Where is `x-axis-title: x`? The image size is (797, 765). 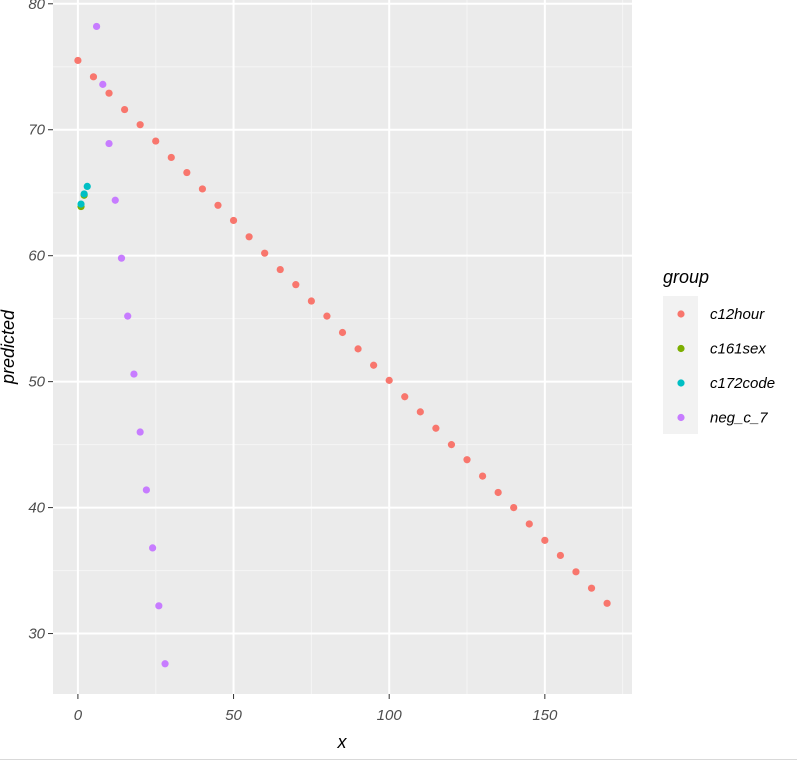
x-axis-title: x is located at coordinates (342, 742).